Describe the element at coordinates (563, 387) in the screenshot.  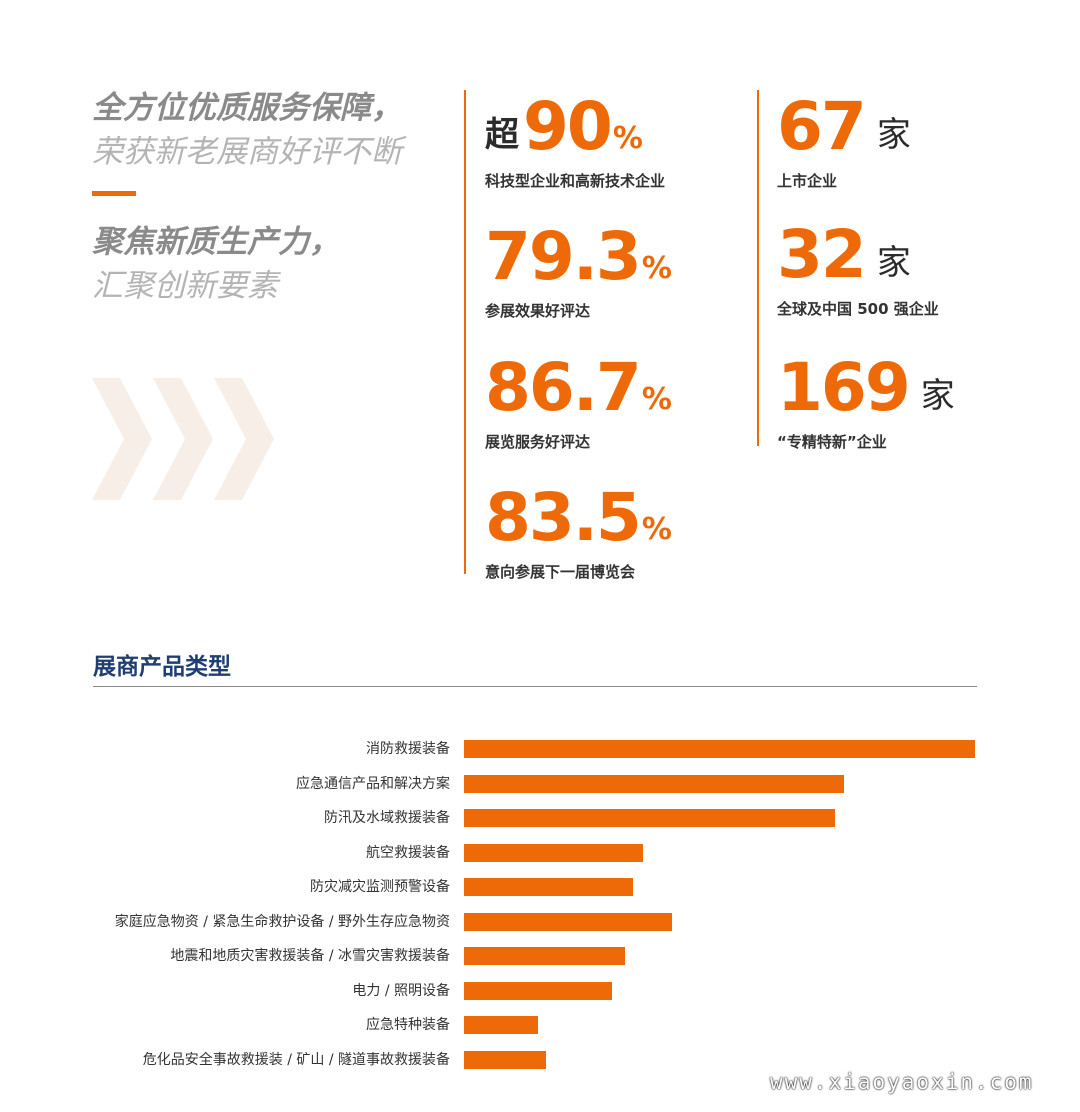
I see `stat-number: 86.7` at that location.